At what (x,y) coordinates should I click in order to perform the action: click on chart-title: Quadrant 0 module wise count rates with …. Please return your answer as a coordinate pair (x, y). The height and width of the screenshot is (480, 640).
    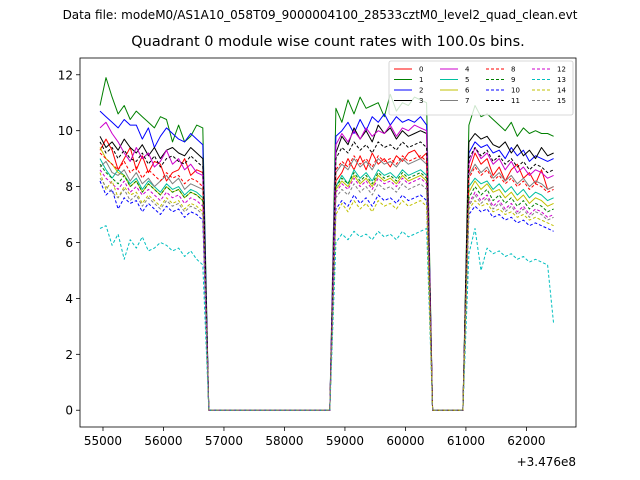
    Looking at the image, I should click on (328, 42).